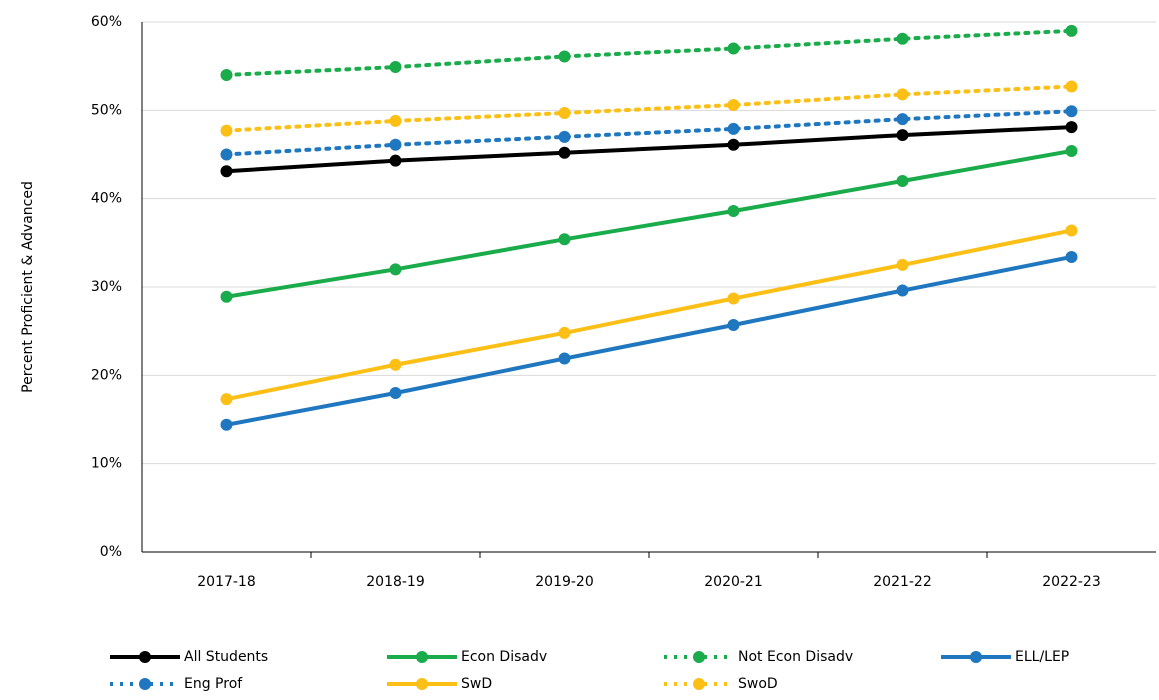 The height and width of the screenshot is (700, 1159). What do you see at coordinates (1071, 582) in the screenshot?
I see `x-tick-label: 2022-23` at bounding box center [1071, 582].